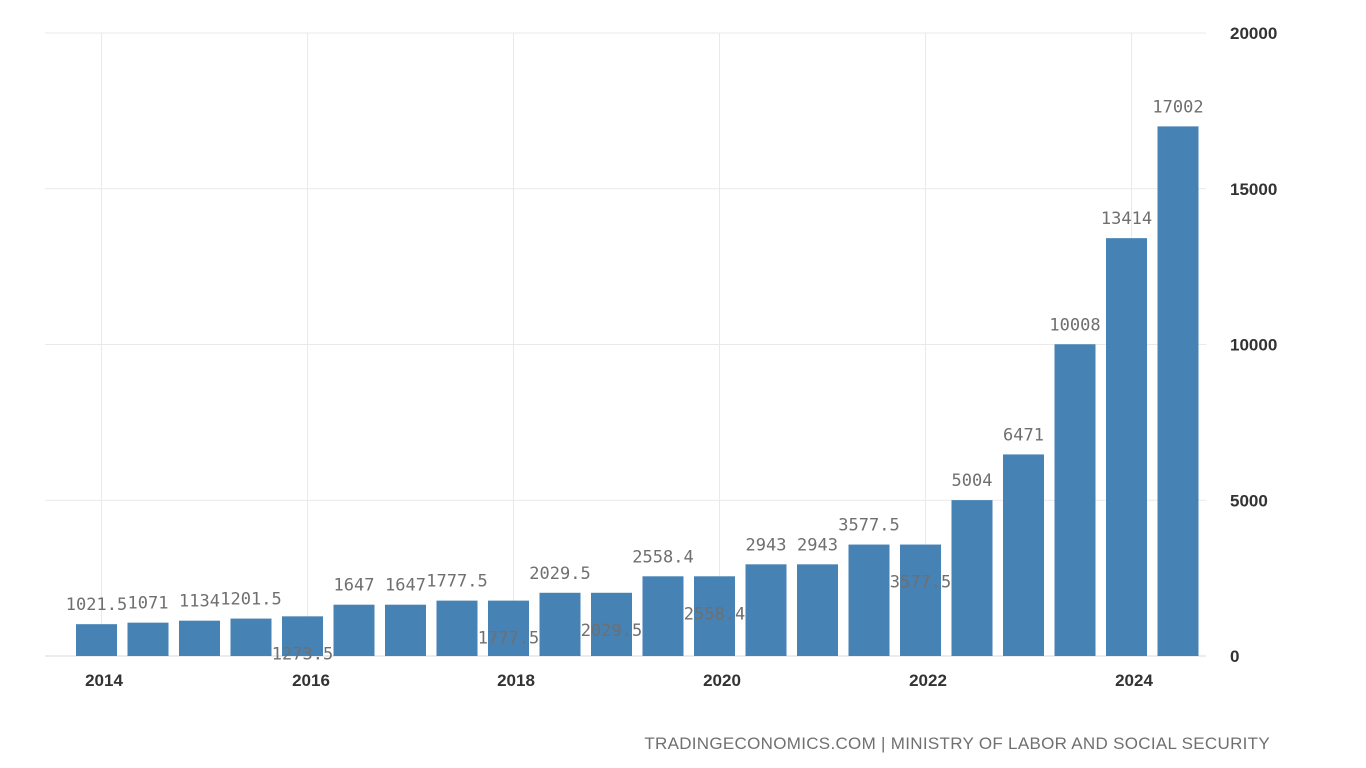 The image size is (1366, 768). I want to click on bar-value-label: 17002, so click(1177, 107).